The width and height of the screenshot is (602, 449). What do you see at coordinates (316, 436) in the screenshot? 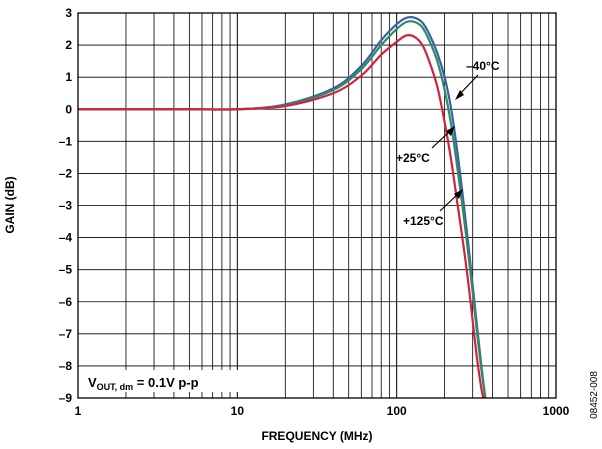
I see `x-axis-title: FREQUENCY (MHz)` at bounding box center [316, 436].